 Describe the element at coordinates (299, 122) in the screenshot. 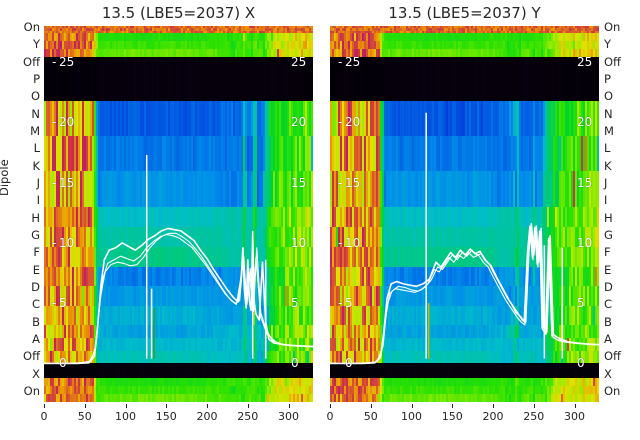

I see `y-tick-label-outer: 20` at that location.